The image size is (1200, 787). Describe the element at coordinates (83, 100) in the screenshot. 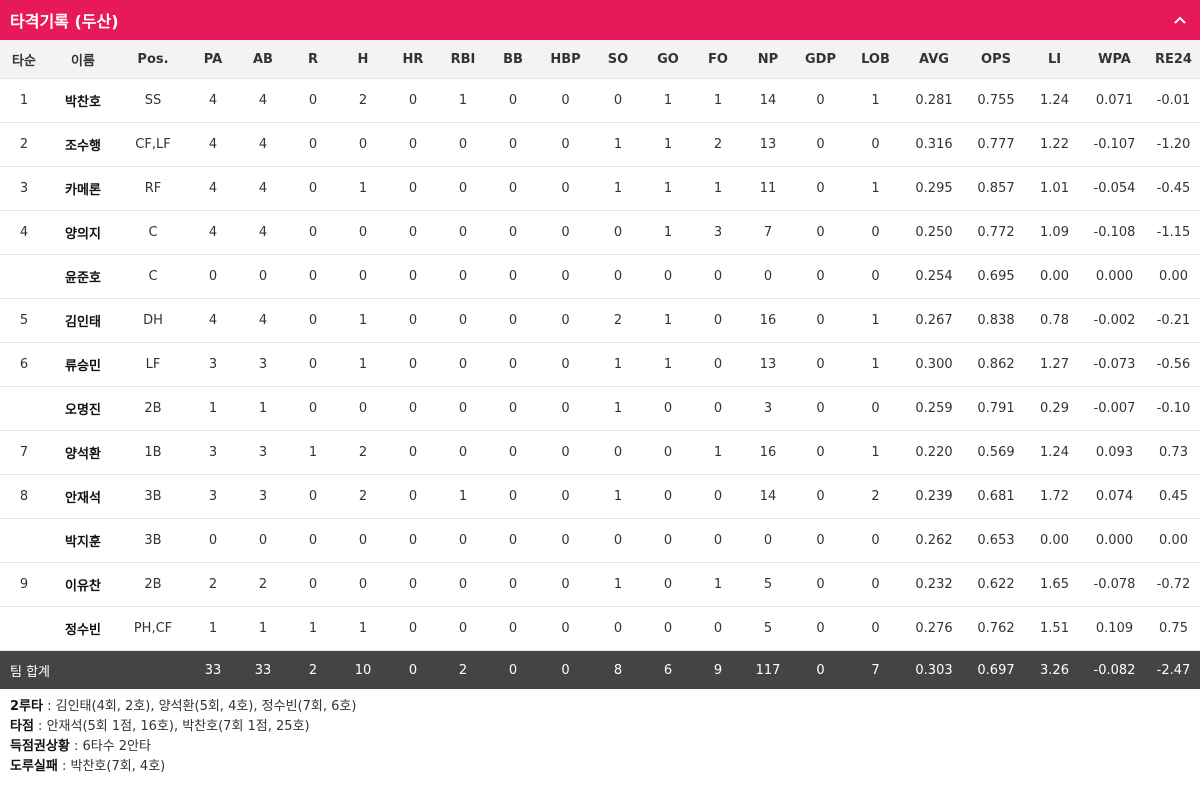

I see `player-name: 박찬호` at that location.